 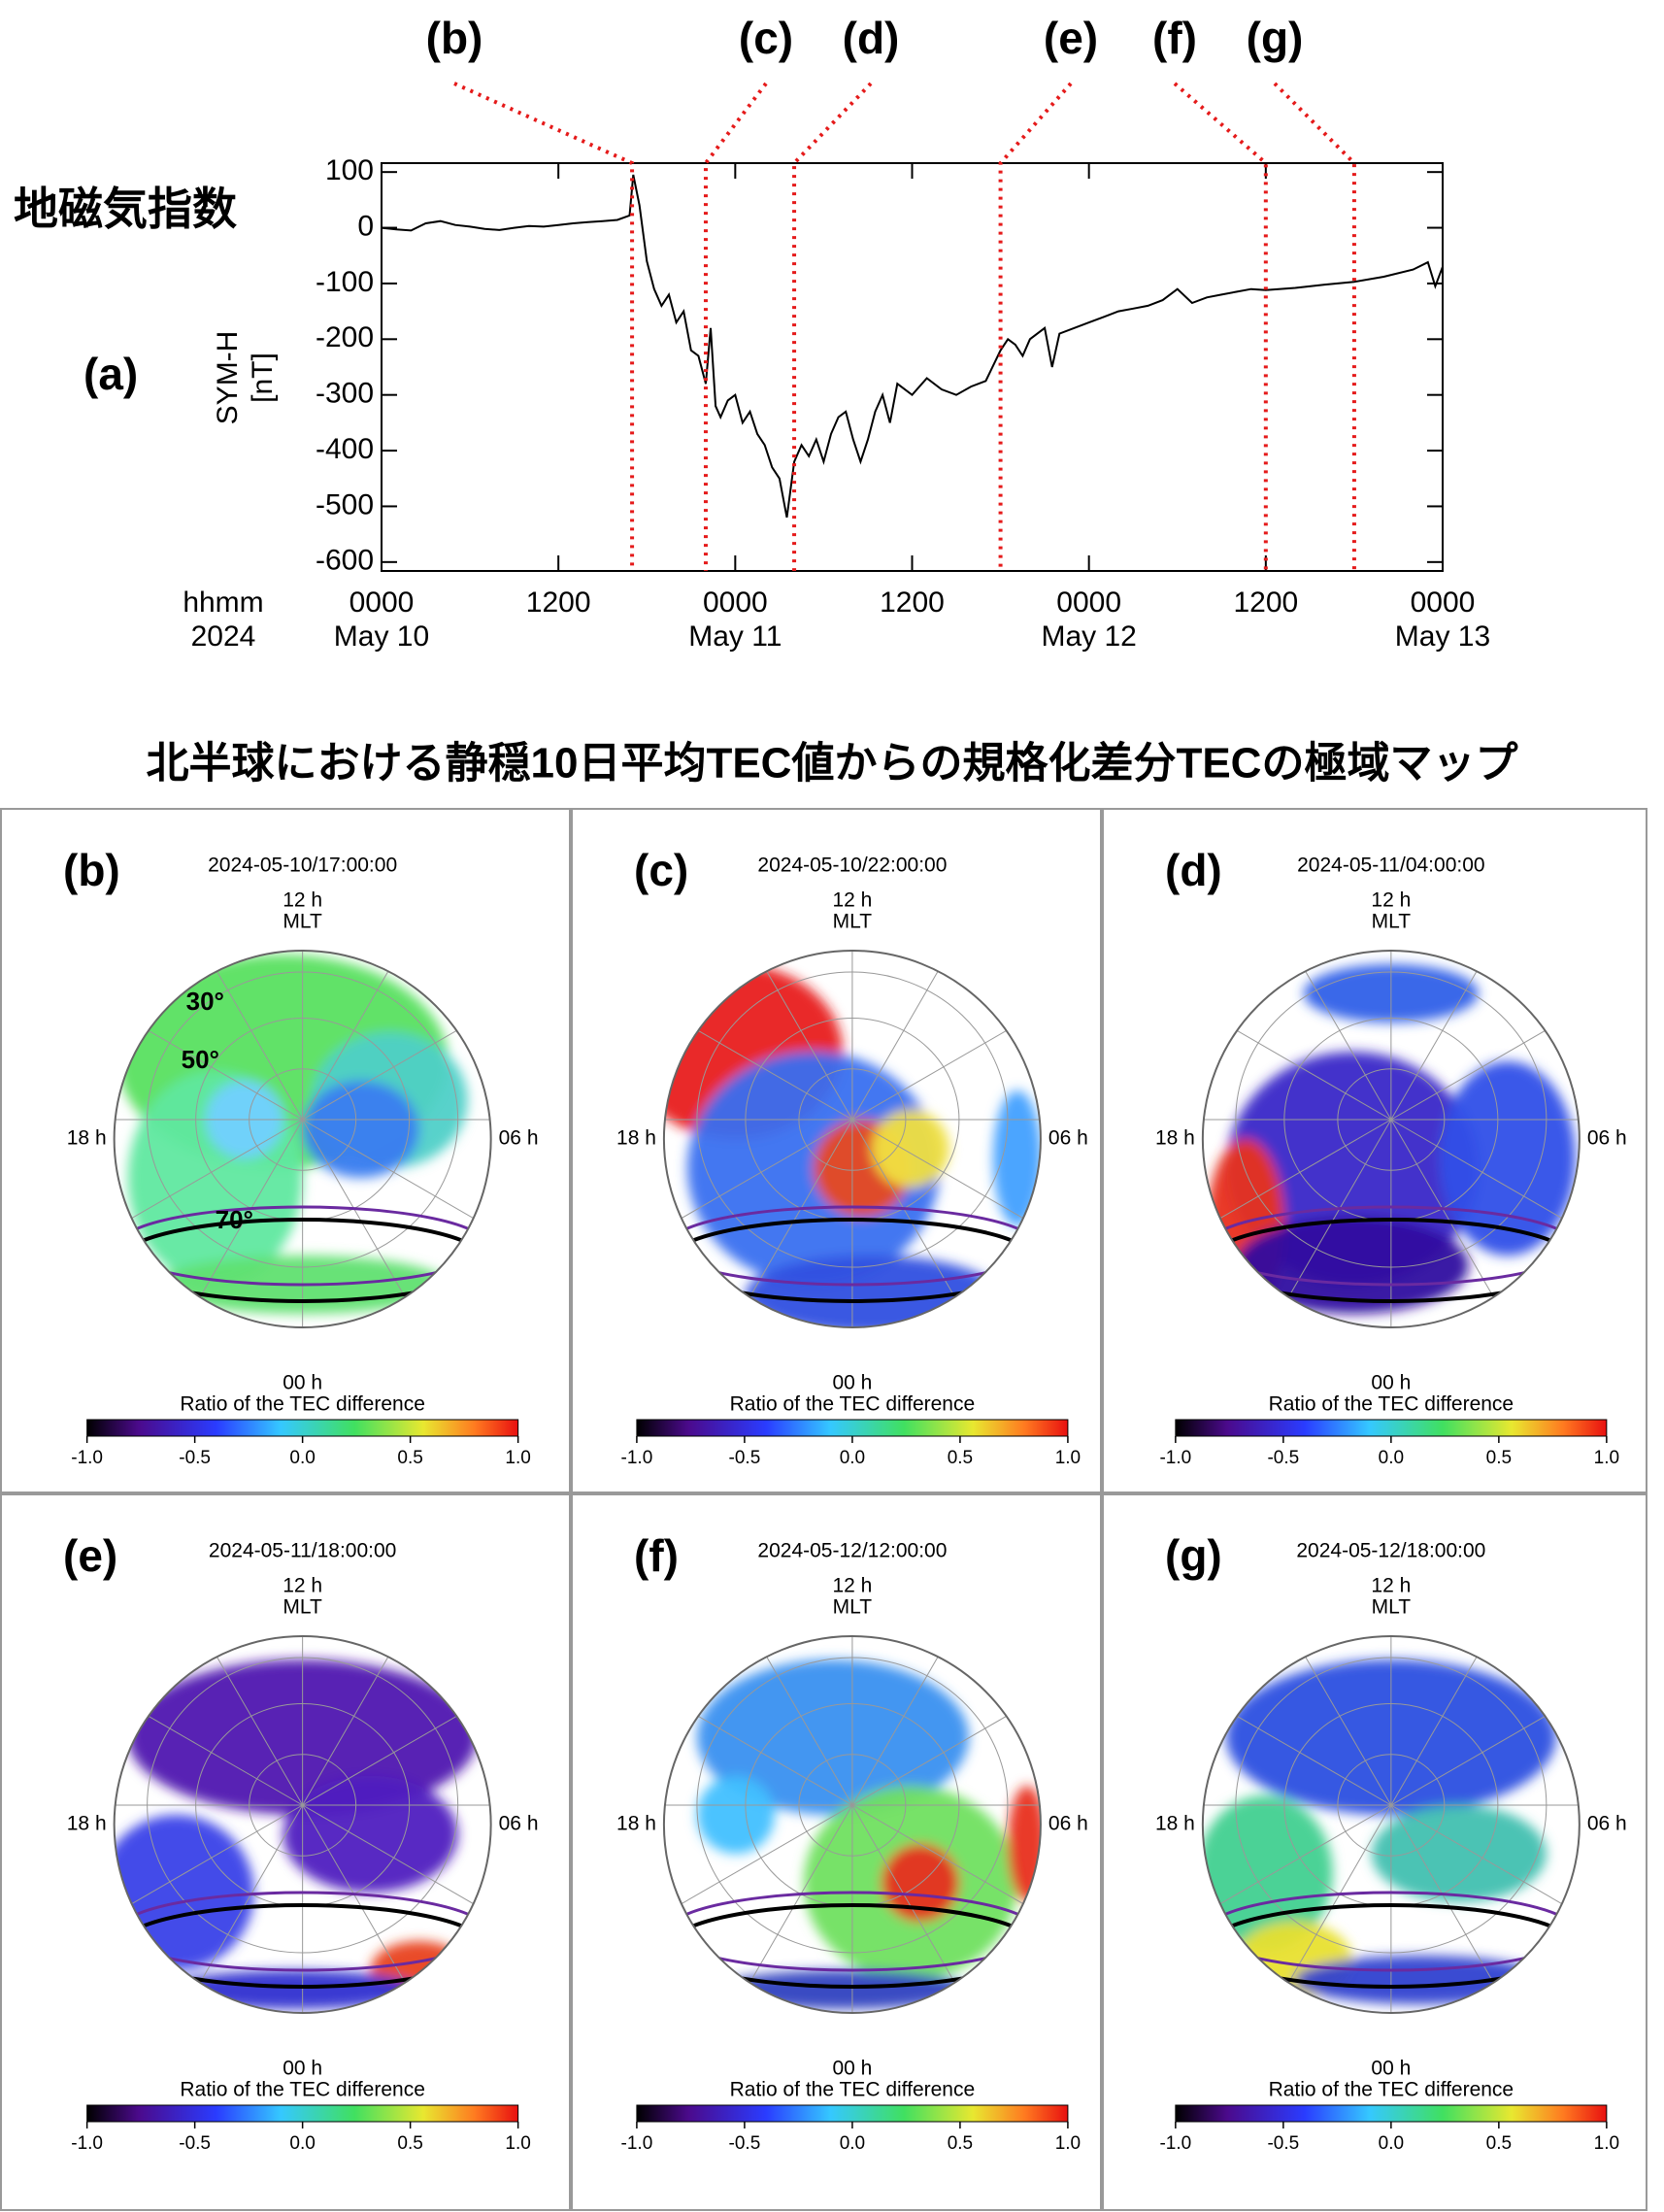 I want to click on y-tick-label: -600, so click(x=345, y=561).